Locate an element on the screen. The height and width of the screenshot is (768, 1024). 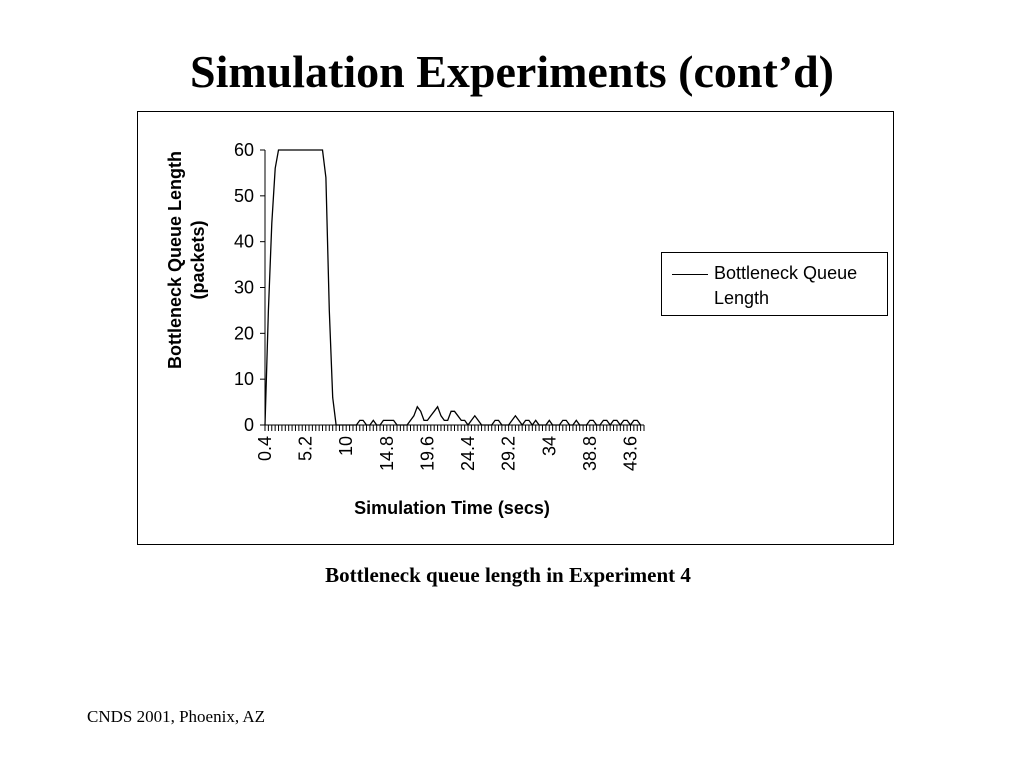
y-axis-label-line-2: (packets) is located at coordinates (198, 259).